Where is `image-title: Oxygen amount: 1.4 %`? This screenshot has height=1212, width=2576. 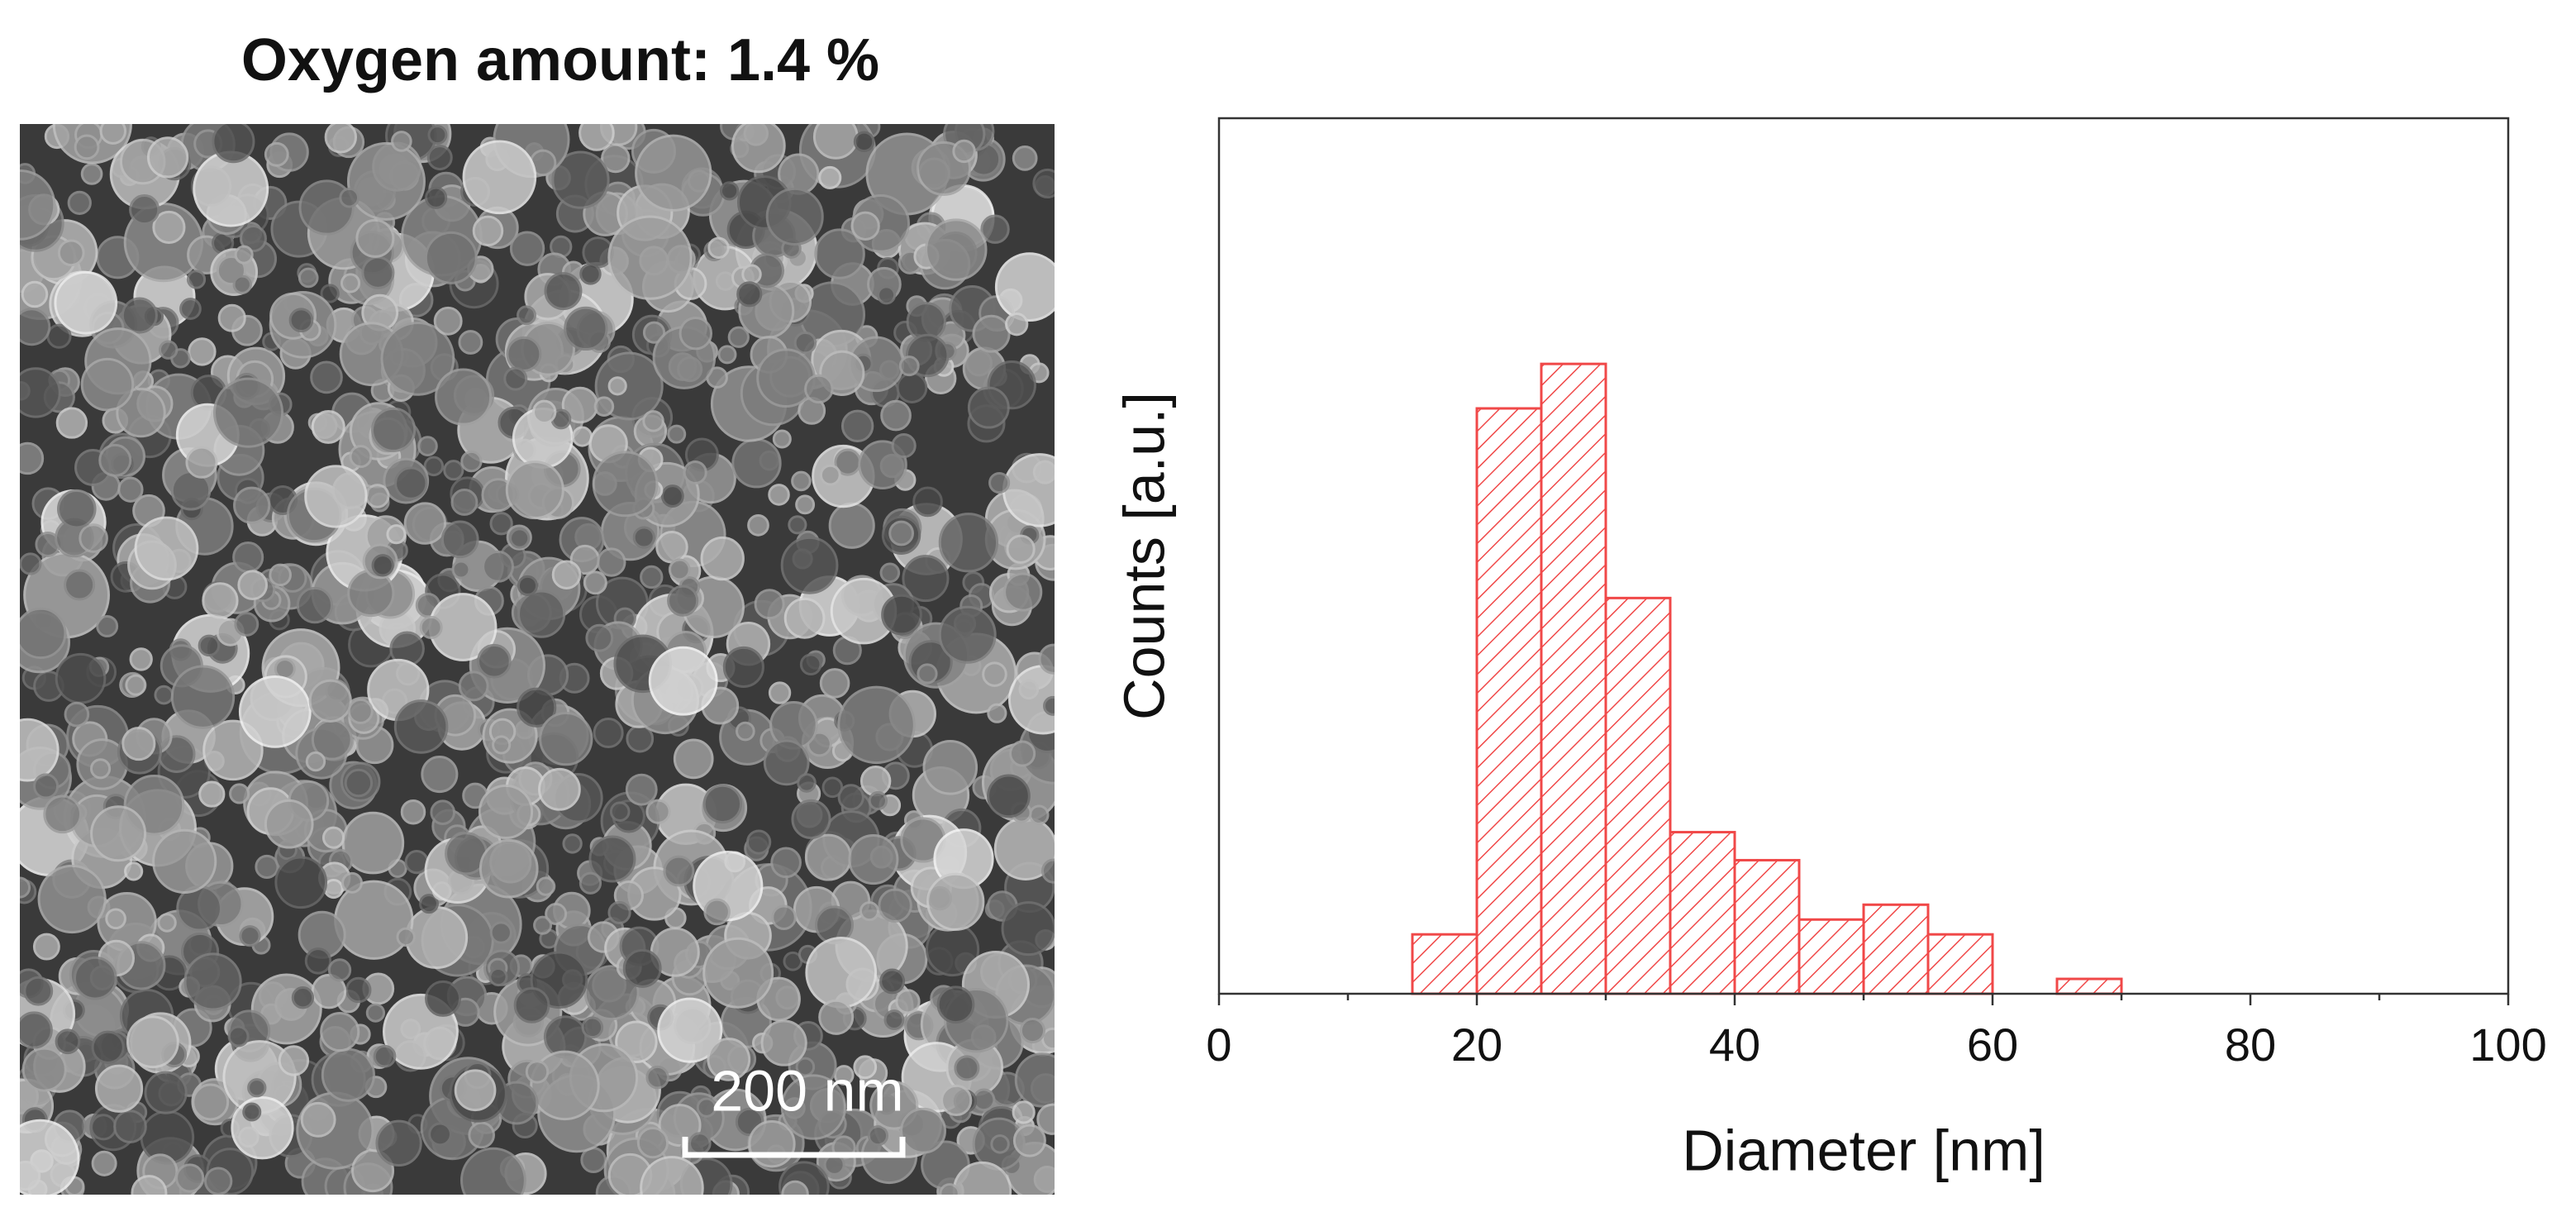 image-title: Oxygen amount: 1.4 % is located at coordinates (560, 60).